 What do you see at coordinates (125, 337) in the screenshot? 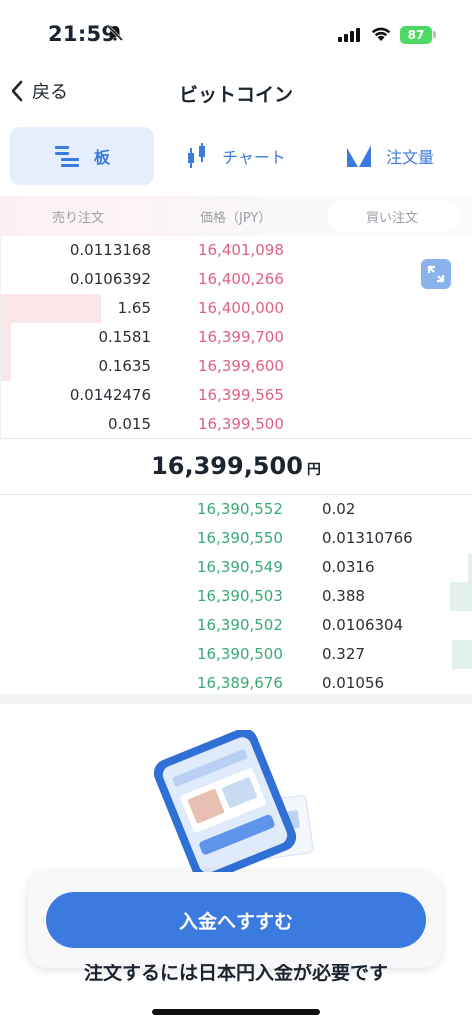
I see `sell-quantity: 0.1581` at bounding box center [125, 337].